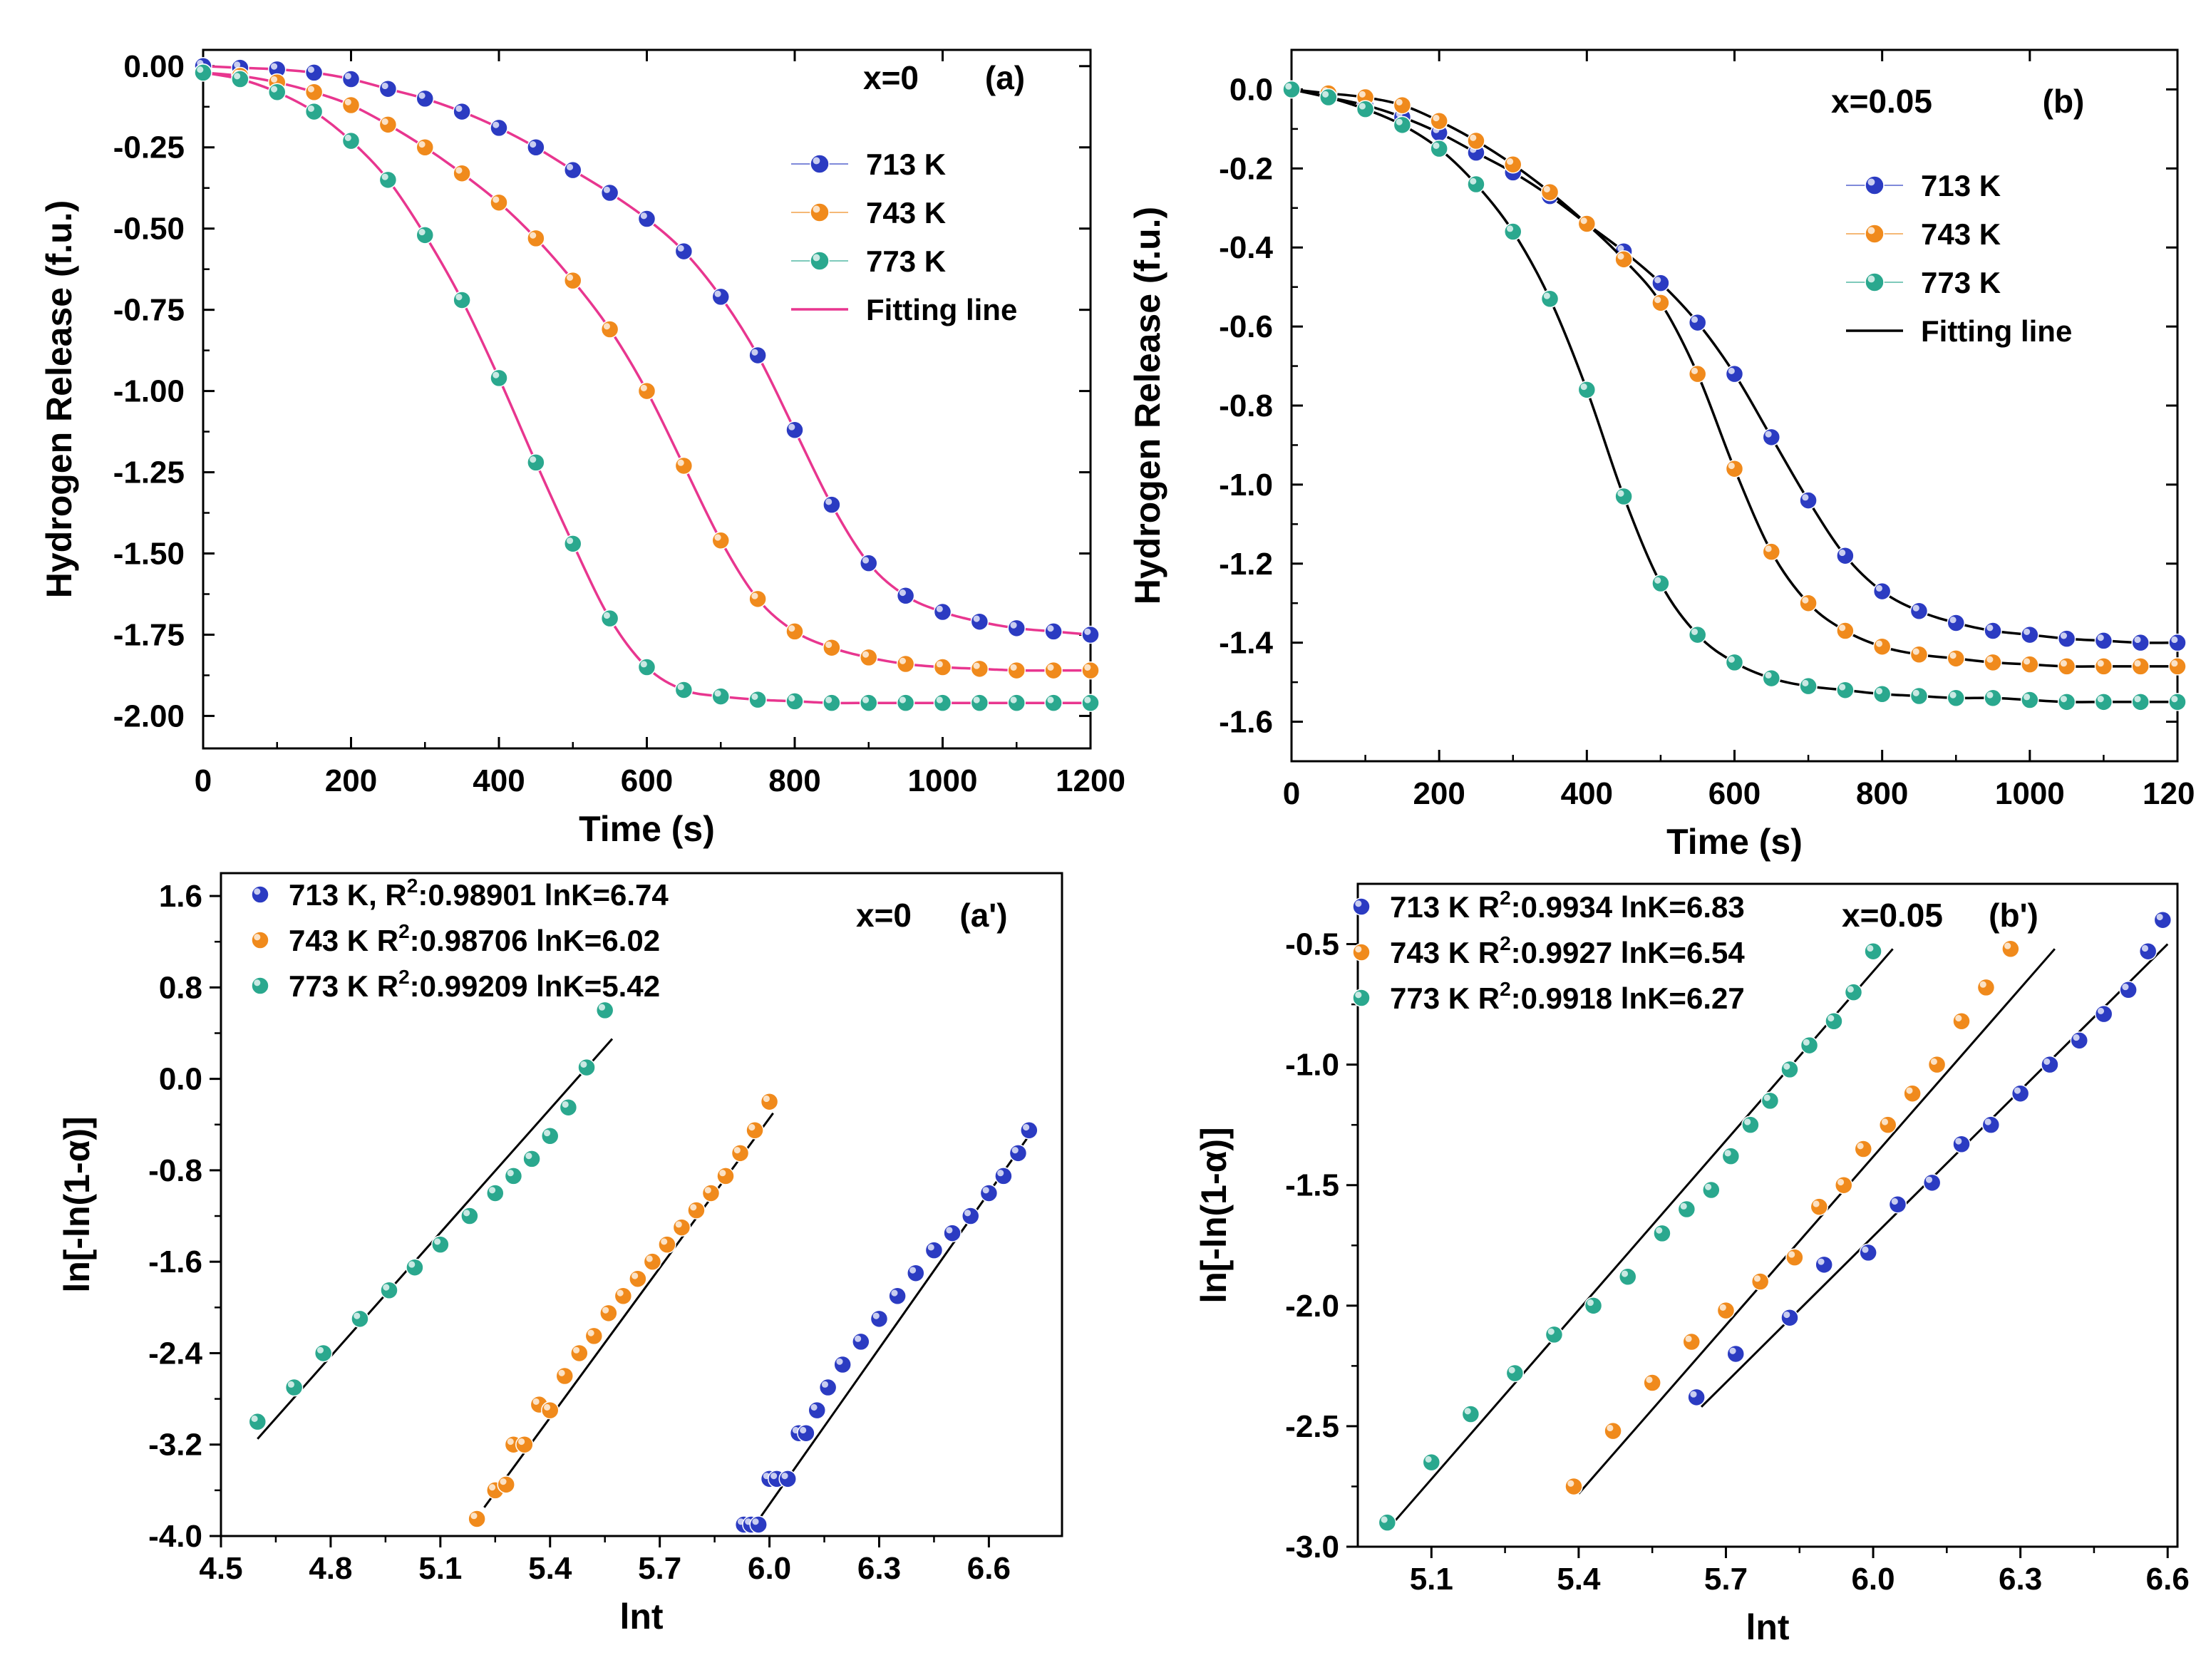  Describe the element at coordinates (1312, 1547) in the screenshot. I see `y-tick-label-b-prime: -3.0` at that location.